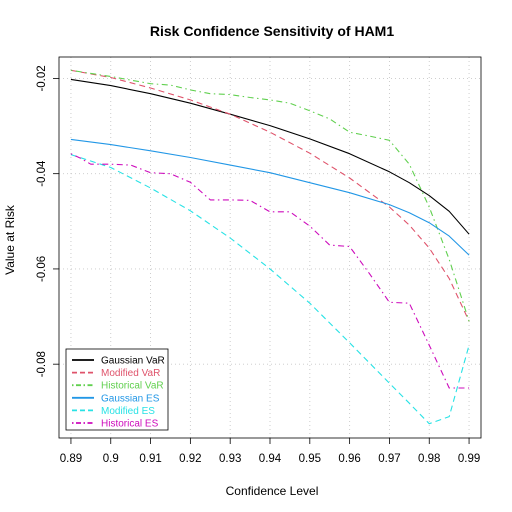 The width and height of the screenshot is (512, 512). I want to click on y-axis-label: Value at Risk, so click(10, 239).